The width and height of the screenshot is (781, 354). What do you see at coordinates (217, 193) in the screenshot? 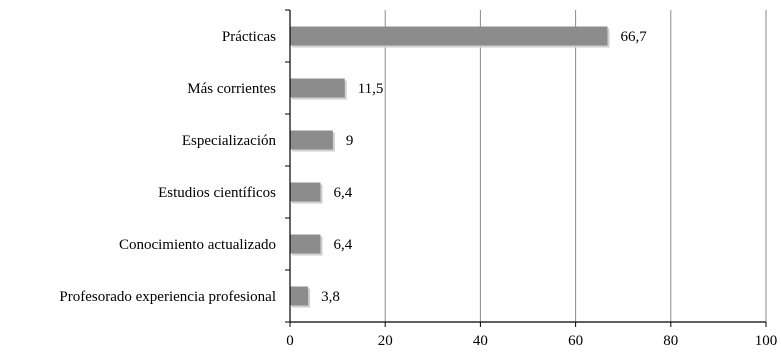
I see `category-label: Estudios científicos` at bounding box center [217, 193].